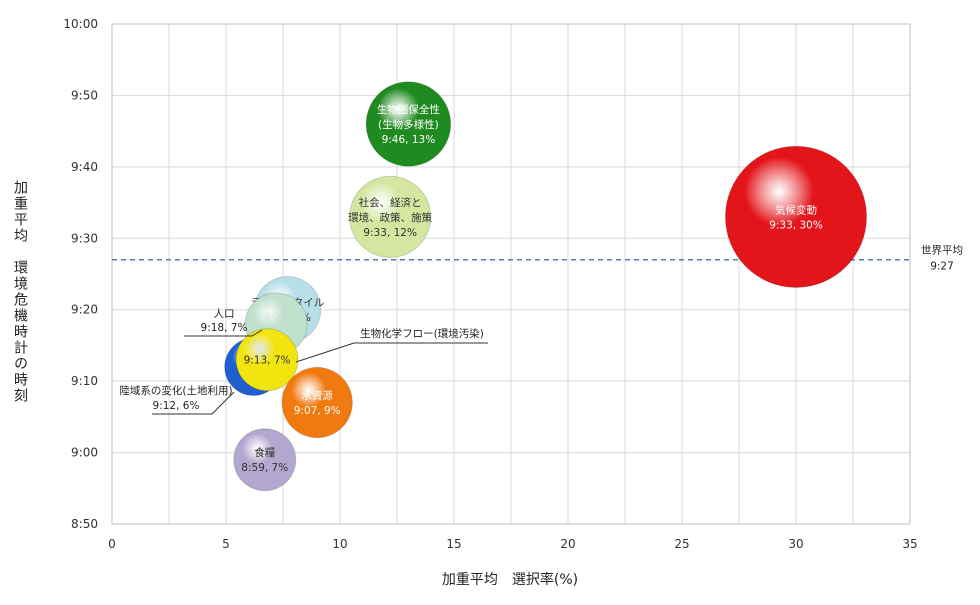  I want to click on y-axis-title: 加重平均 環境危機時計の時刻, so click(20, 292).